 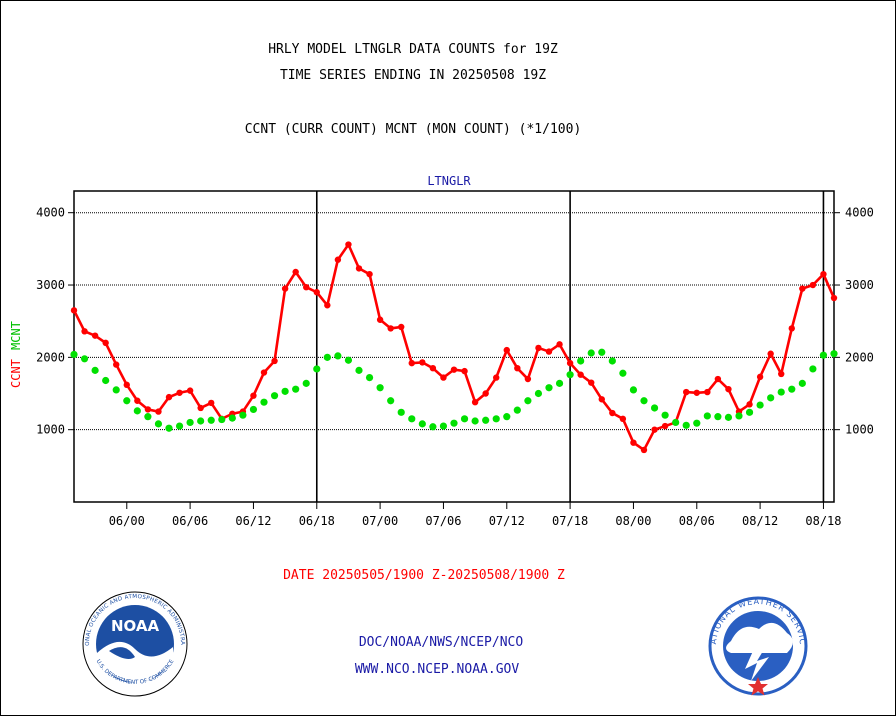 What do you see at coordinates (443, 521) in the screenshot?
I see `x-tick-label: 07/06` at bounding box center [443, 521].